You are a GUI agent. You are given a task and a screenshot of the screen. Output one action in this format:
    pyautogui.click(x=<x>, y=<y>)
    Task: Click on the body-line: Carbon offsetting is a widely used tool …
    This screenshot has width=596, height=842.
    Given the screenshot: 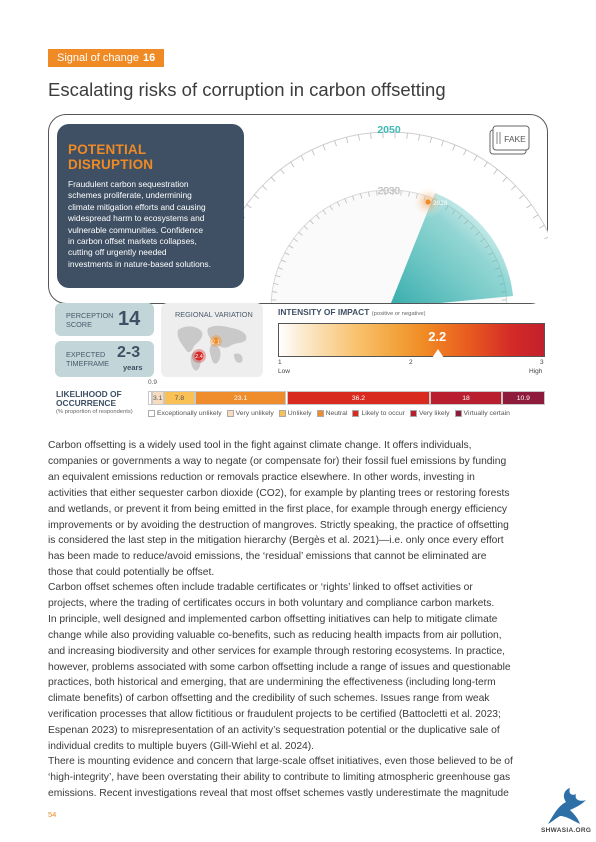 What is the action you would take?
    pyautogui.click(x=260, y=445)
    